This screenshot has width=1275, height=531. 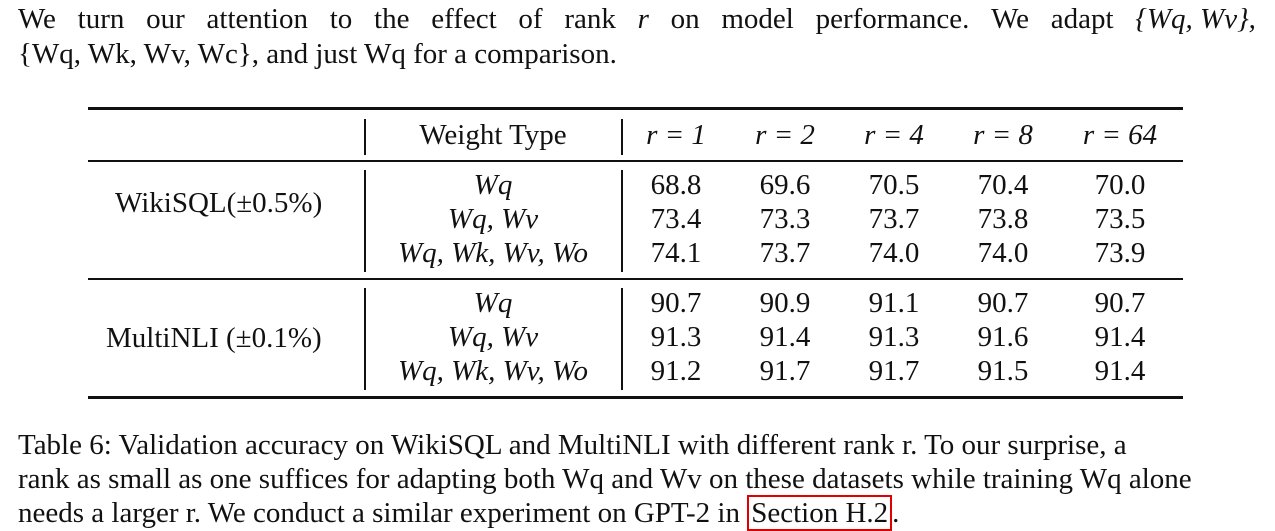 What do you see at coordinates (757, 19) in the screenshot?
I see `intro-word: model` at bounding box center [757, 19].